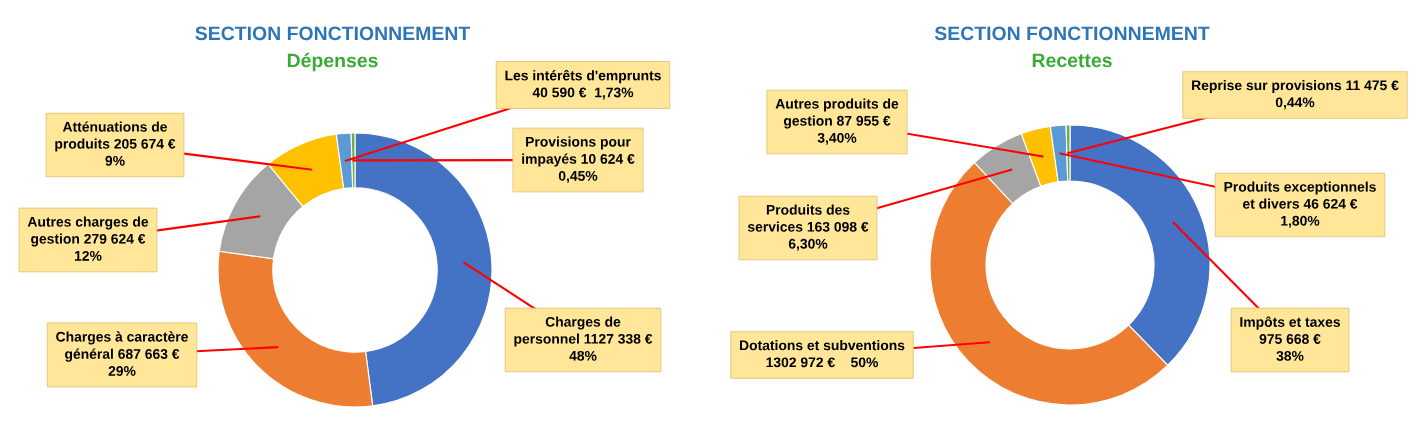 The width and height of the screenshot is (1421, 421). What do you see at coordinates (822, 354) in the screenshot?
I see `slice-label: Dotations et subventions 1302 972 € 50%` at bounding box center [822, 354].